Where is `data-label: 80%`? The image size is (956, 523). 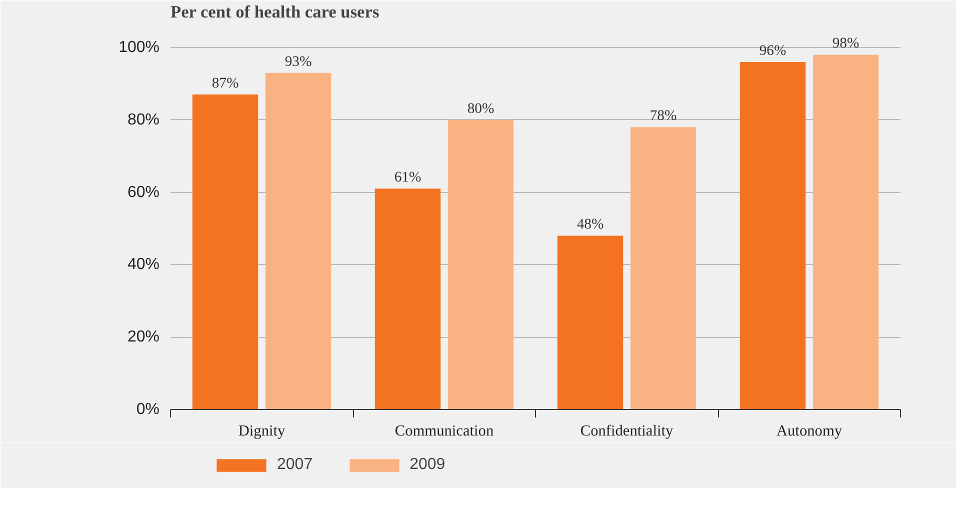
data-label: 80% is located at coordinates (480, 108).